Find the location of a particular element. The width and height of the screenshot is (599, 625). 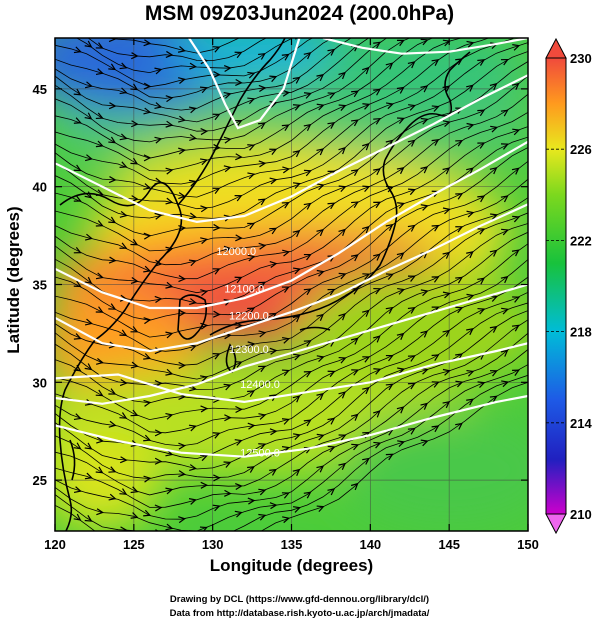

x-tick-label: 125 is located at coordinates (134, 544).